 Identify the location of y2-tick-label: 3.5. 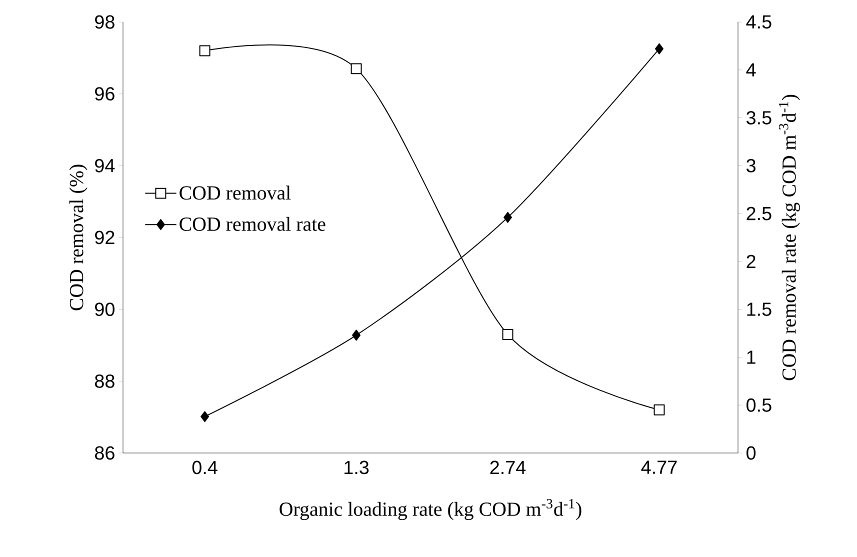
(759, 117).